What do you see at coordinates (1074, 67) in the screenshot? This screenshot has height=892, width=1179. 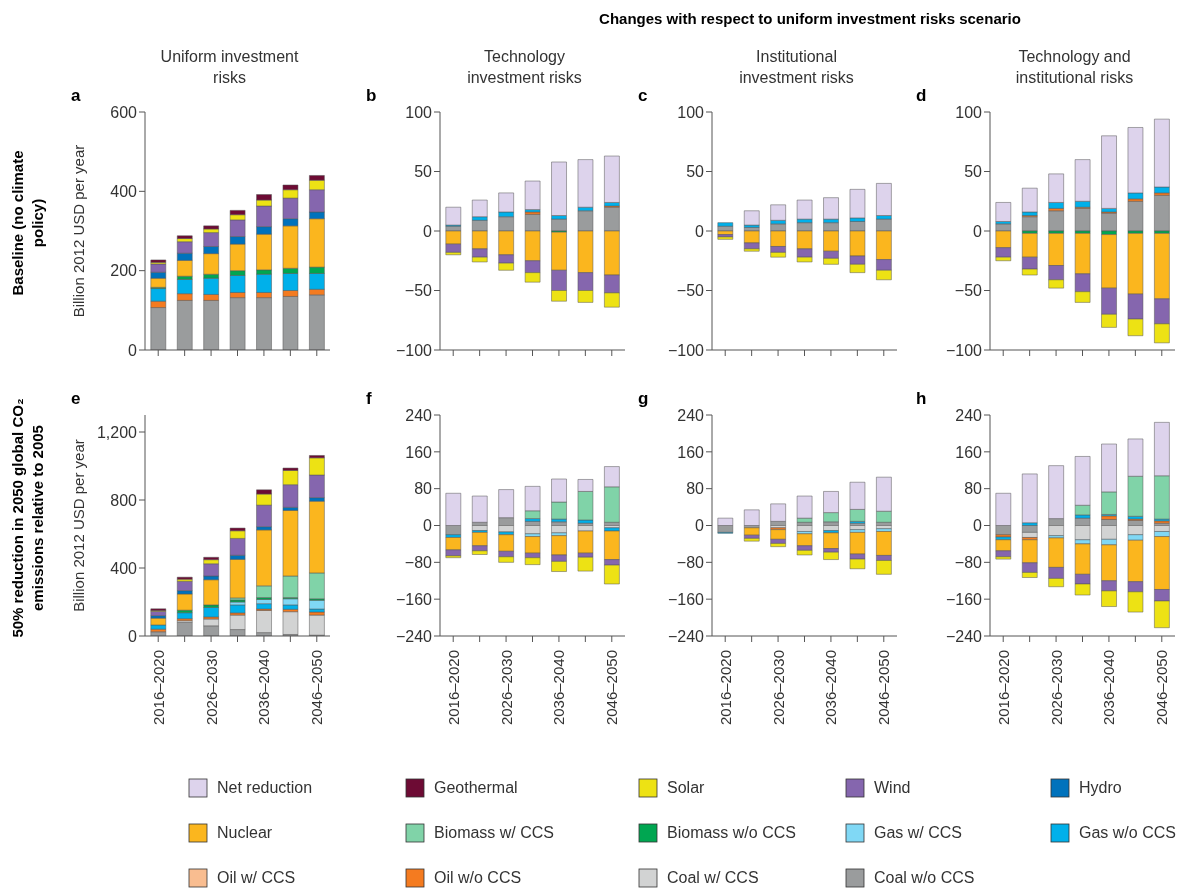 I see `chart-subtitle: Technology and institutional risks` at bounding box center [1074, 67].